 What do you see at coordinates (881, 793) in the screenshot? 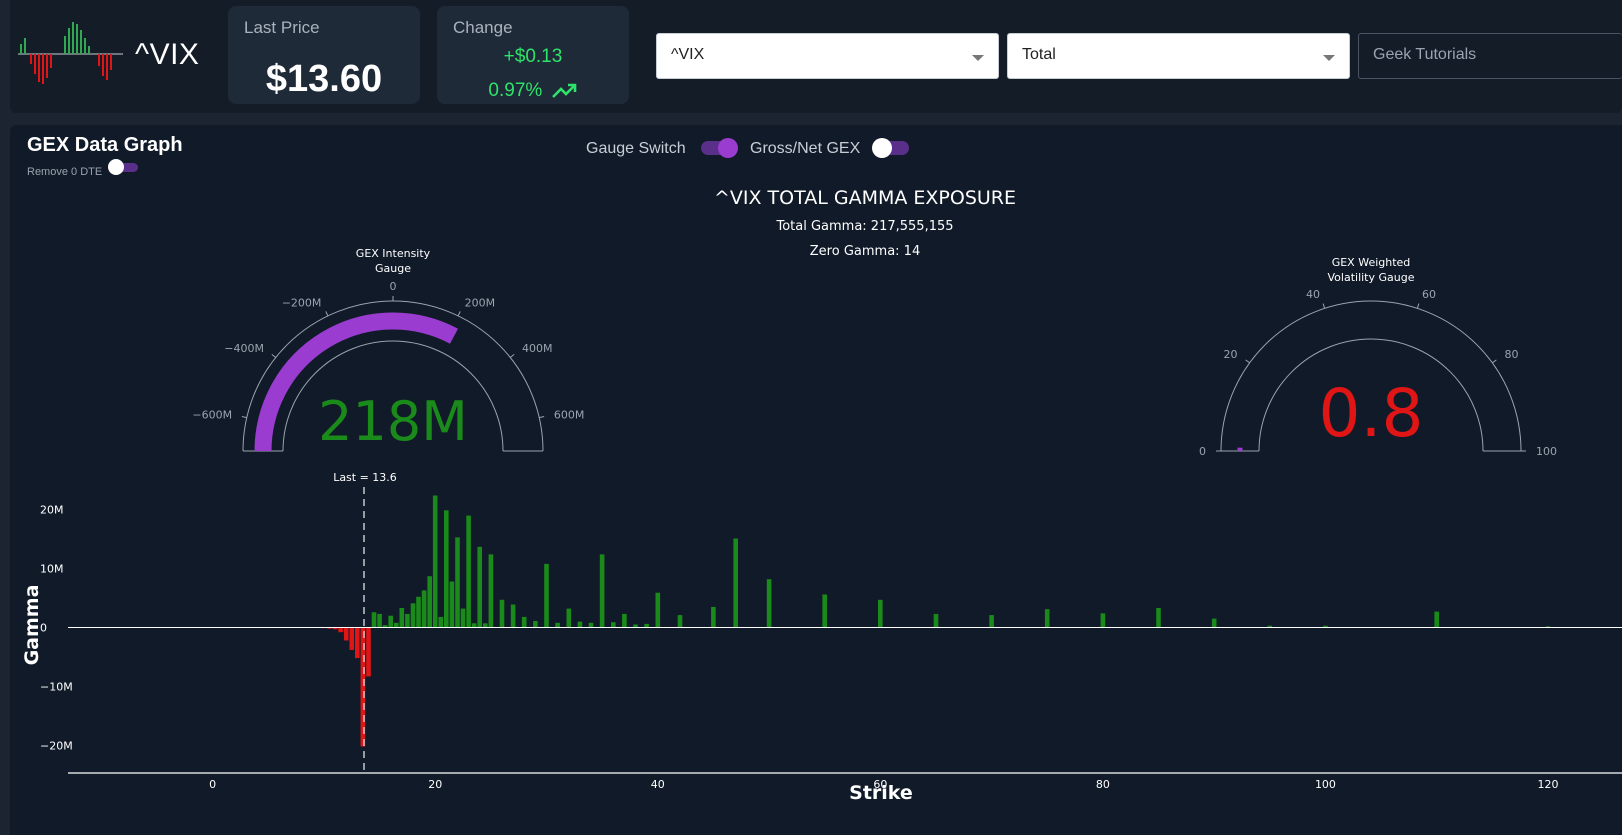
I see `chart-xlabel: Strike` at bounding box center [881, 793].